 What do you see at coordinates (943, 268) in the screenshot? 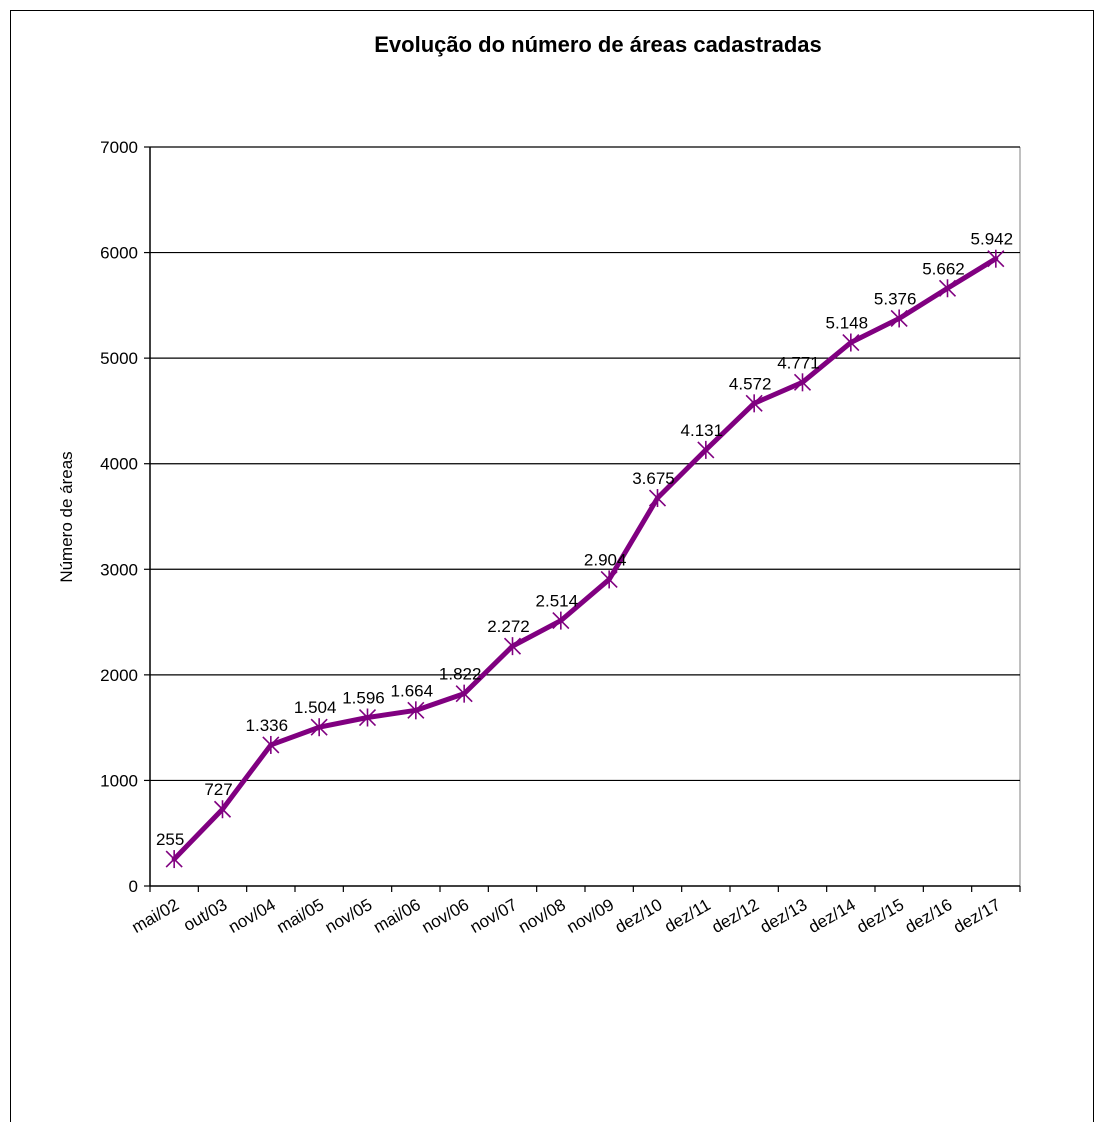
I see `data-label: 5.662` at bounding box center [943, 268].